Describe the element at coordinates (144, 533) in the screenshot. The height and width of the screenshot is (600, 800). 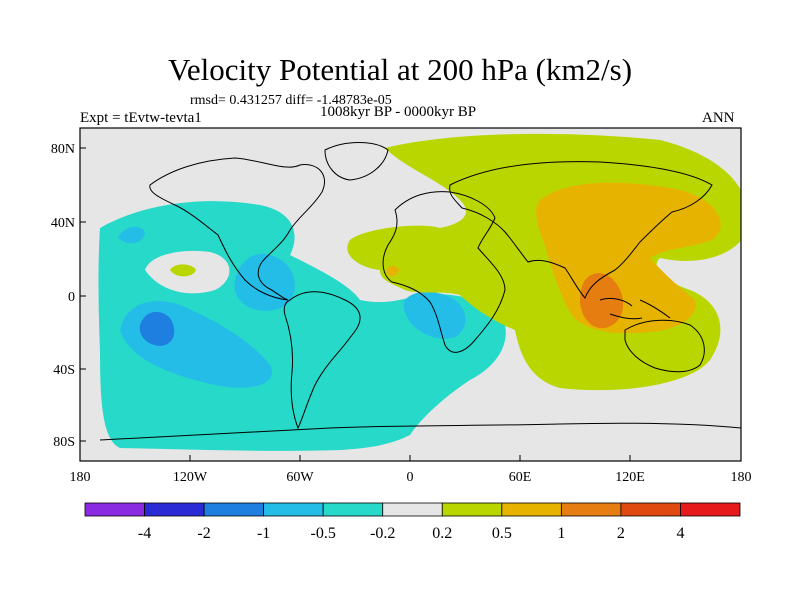
I see `colorbar-label: -4` at that location.